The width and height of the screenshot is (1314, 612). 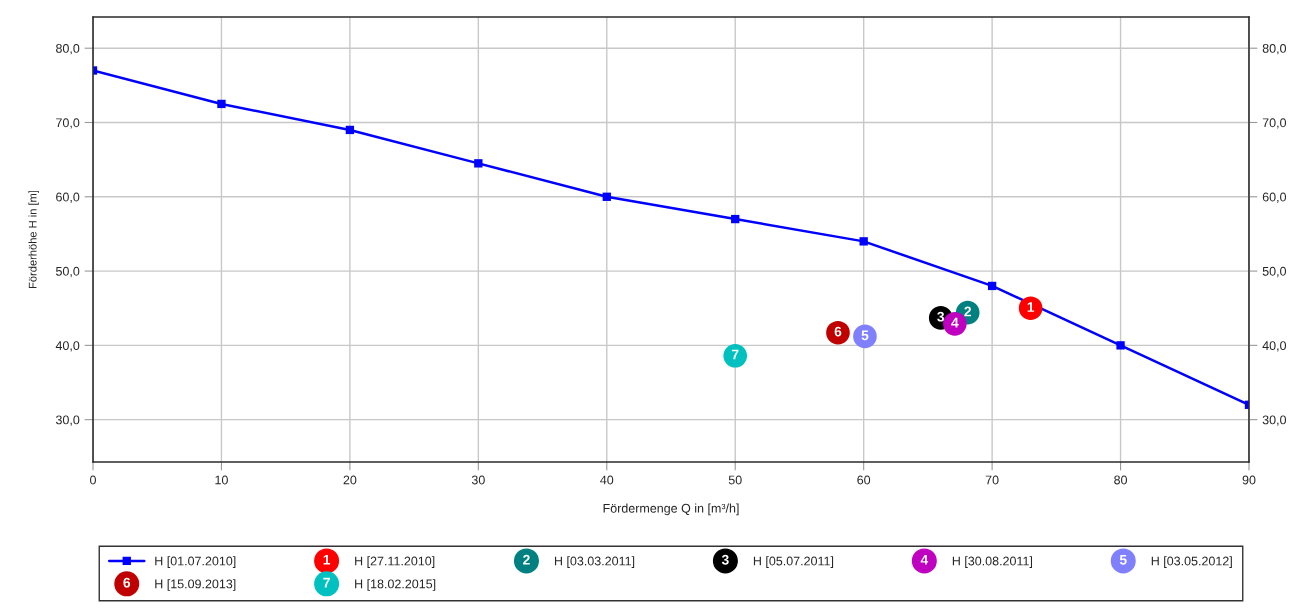 I want to click on legend-label: H [18.02.2015], so click(x=395, y=585).